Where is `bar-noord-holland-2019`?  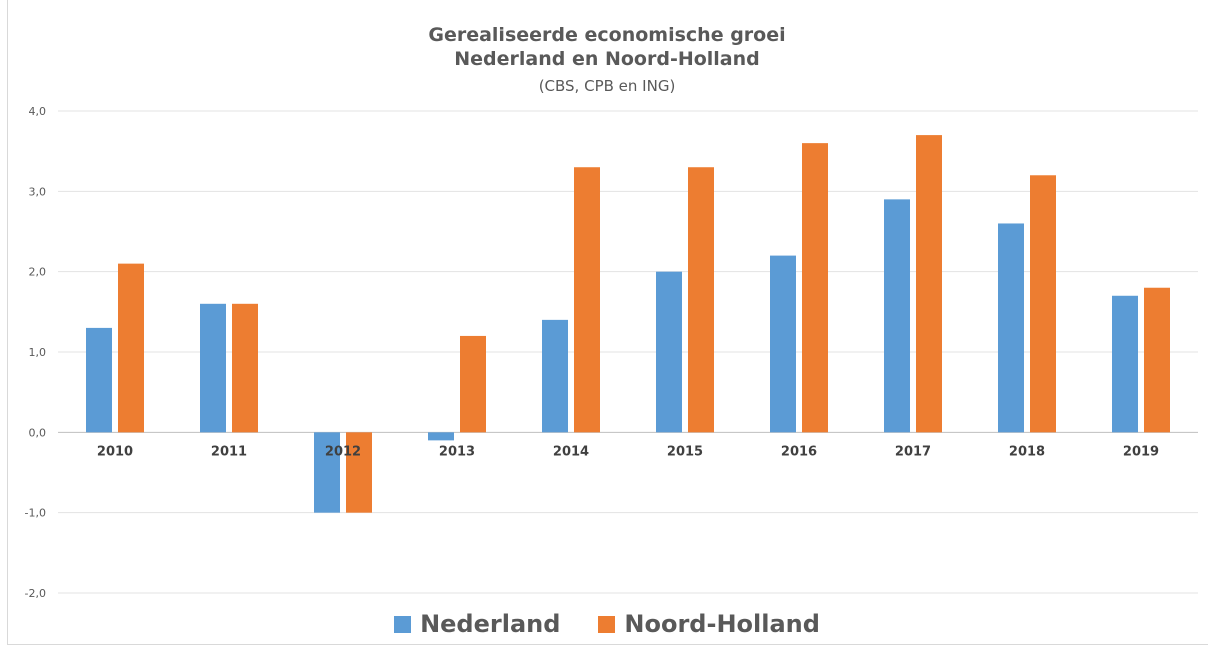
bar-noord-holland-2019 is located at coordinates (1157, 360).